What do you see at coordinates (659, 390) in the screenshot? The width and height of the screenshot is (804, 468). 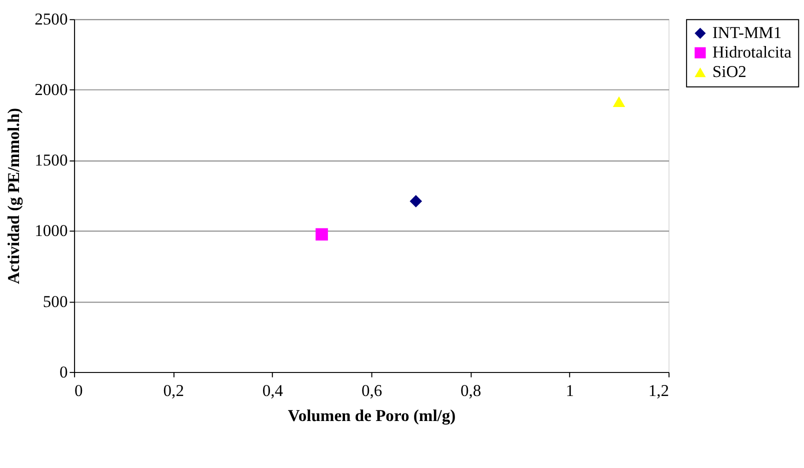 I see `x-tick-label: 1,2` at bounding box center [659, 390].